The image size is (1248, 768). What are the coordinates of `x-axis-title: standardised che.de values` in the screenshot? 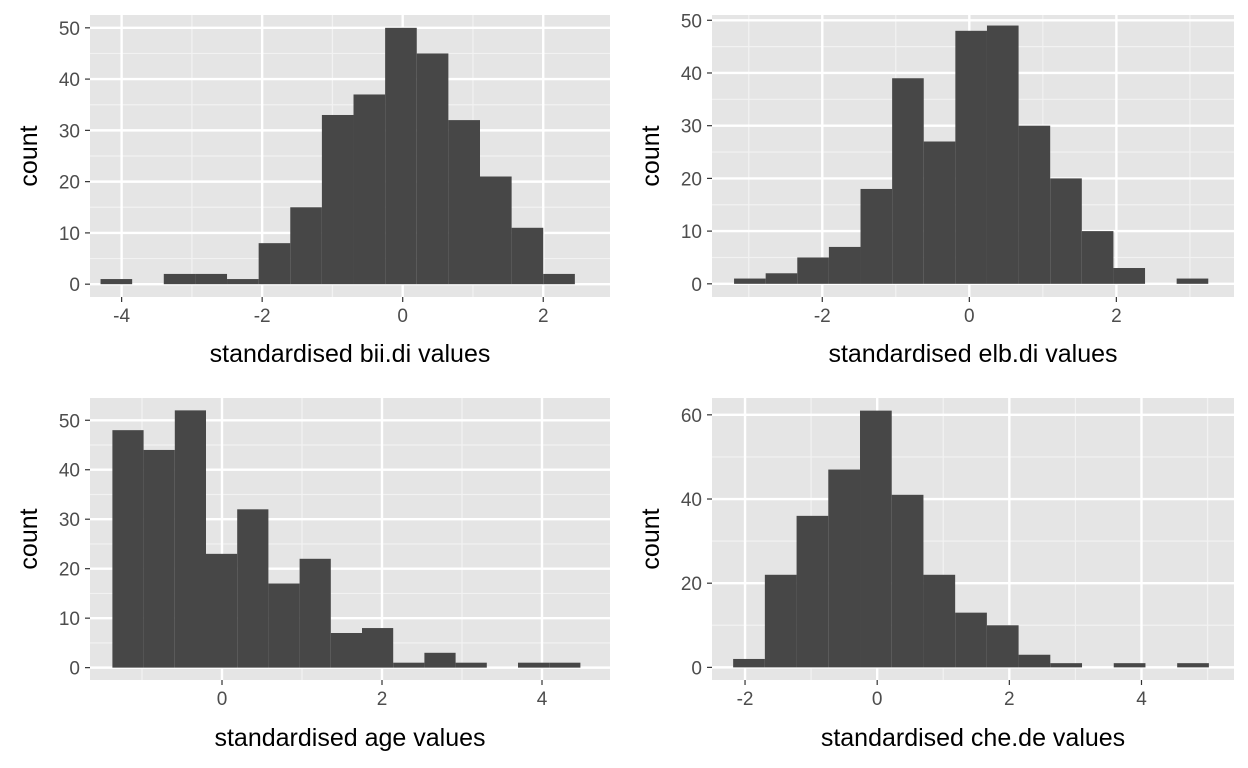 It's located at (973, 738).